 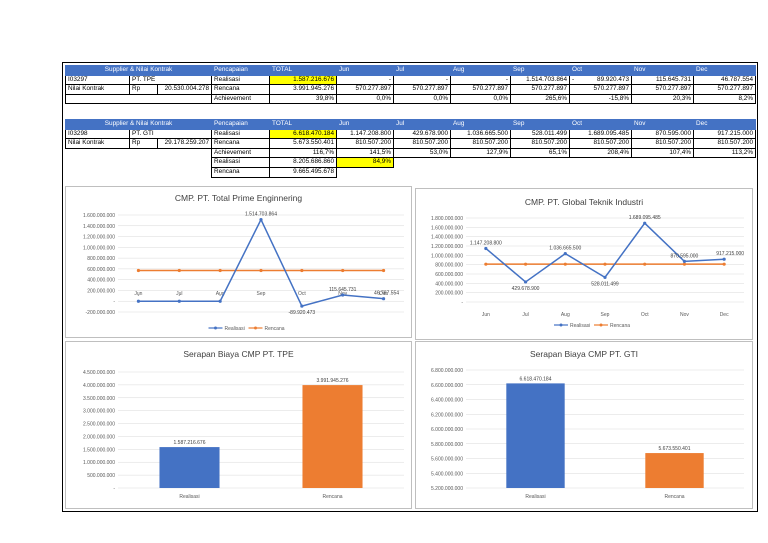 What do you see at coordinates (605, 284) in the screenshot?
I see `data-label: 528.011.499` at bounding box center [605, 284].